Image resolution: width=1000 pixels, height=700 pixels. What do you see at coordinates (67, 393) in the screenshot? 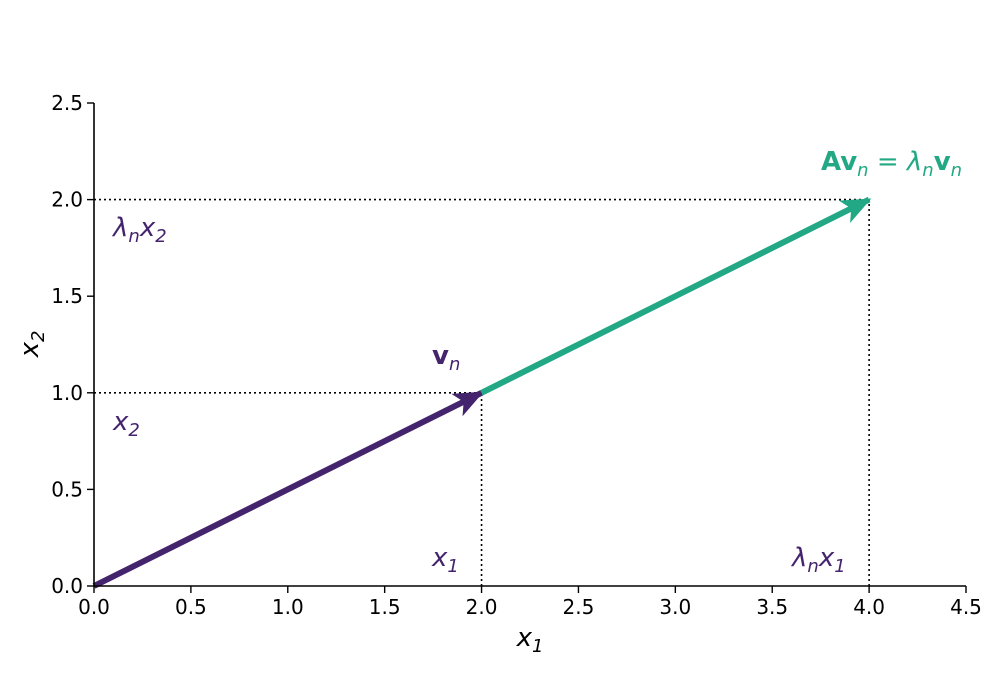
I see `y-tick-label: 1.0` at bounding box center [67, 393].